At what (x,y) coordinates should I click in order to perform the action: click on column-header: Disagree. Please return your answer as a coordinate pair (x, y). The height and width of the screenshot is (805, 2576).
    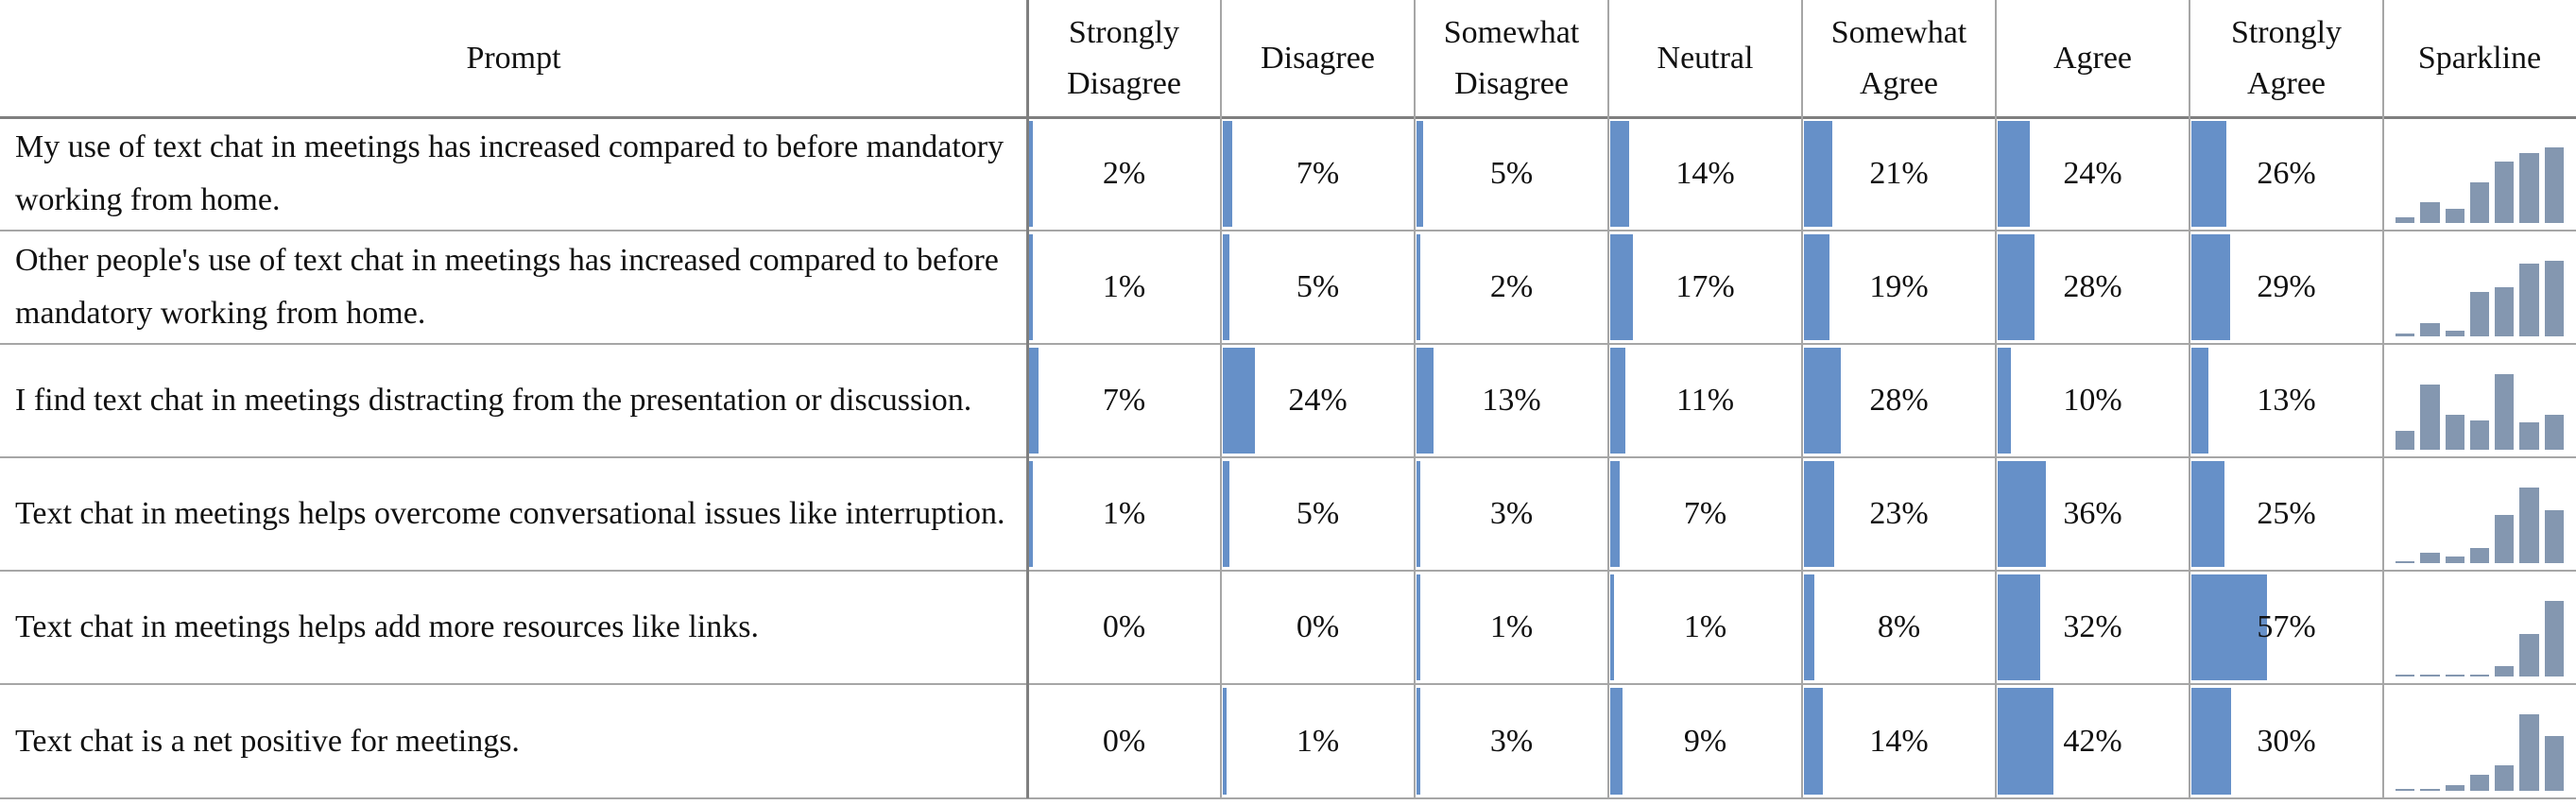
    Looking at the image, I should click on (1318, 59).